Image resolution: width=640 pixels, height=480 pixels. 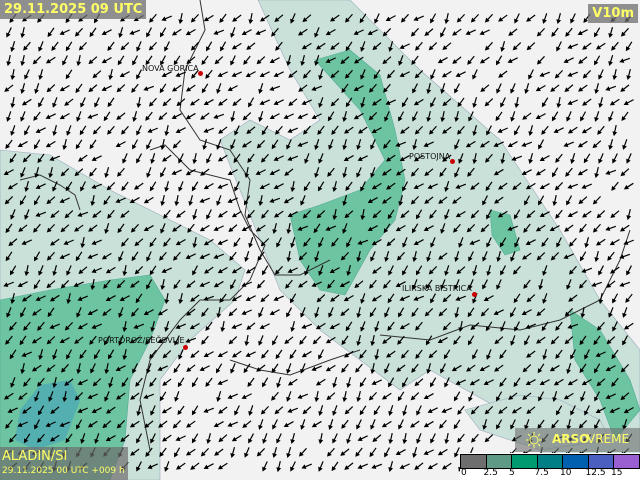 I want to click on legend-tick: 5, so click(x=512, y=473).